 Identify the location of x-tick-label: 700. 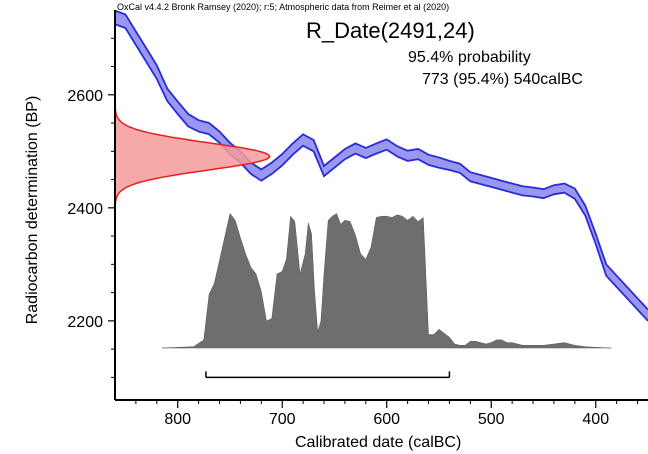
(282, 419).